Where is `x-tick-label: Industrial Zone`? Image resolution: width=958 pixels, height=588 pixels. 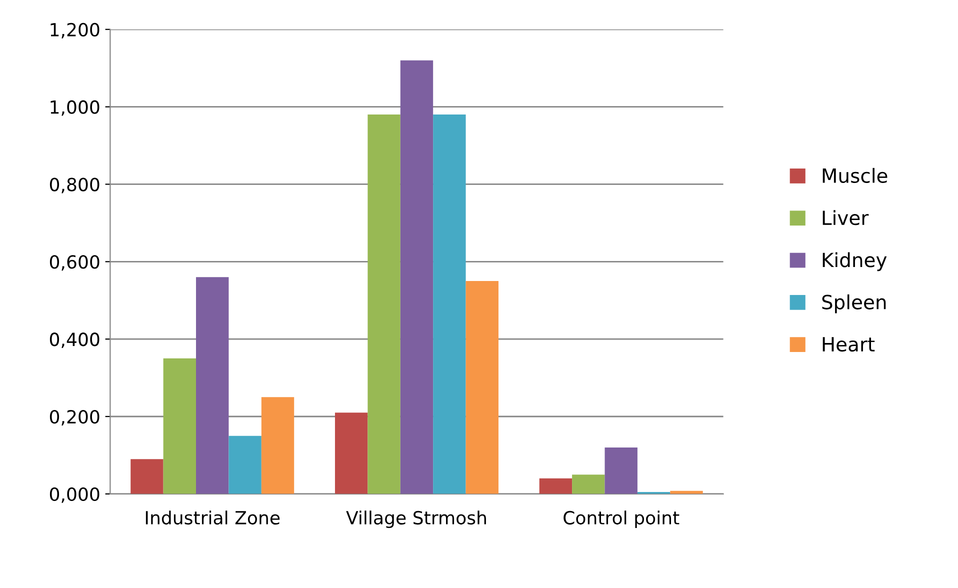
x-tick-label: Industrial Zone is located at coordinates (213, 517).